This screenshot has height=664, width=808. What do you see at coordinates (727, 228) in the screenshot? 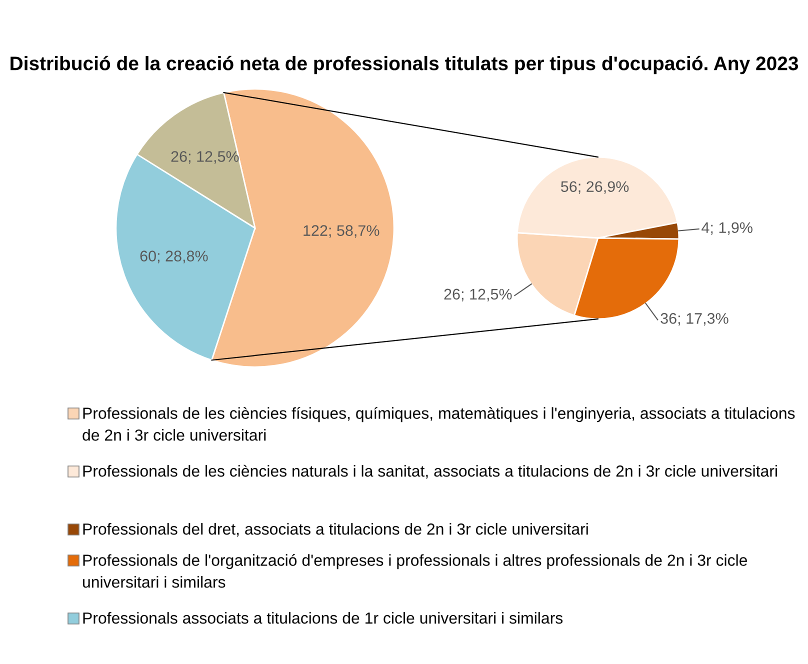
I see `data-label: 4; 1,9%` at bounding box center [727, 228].